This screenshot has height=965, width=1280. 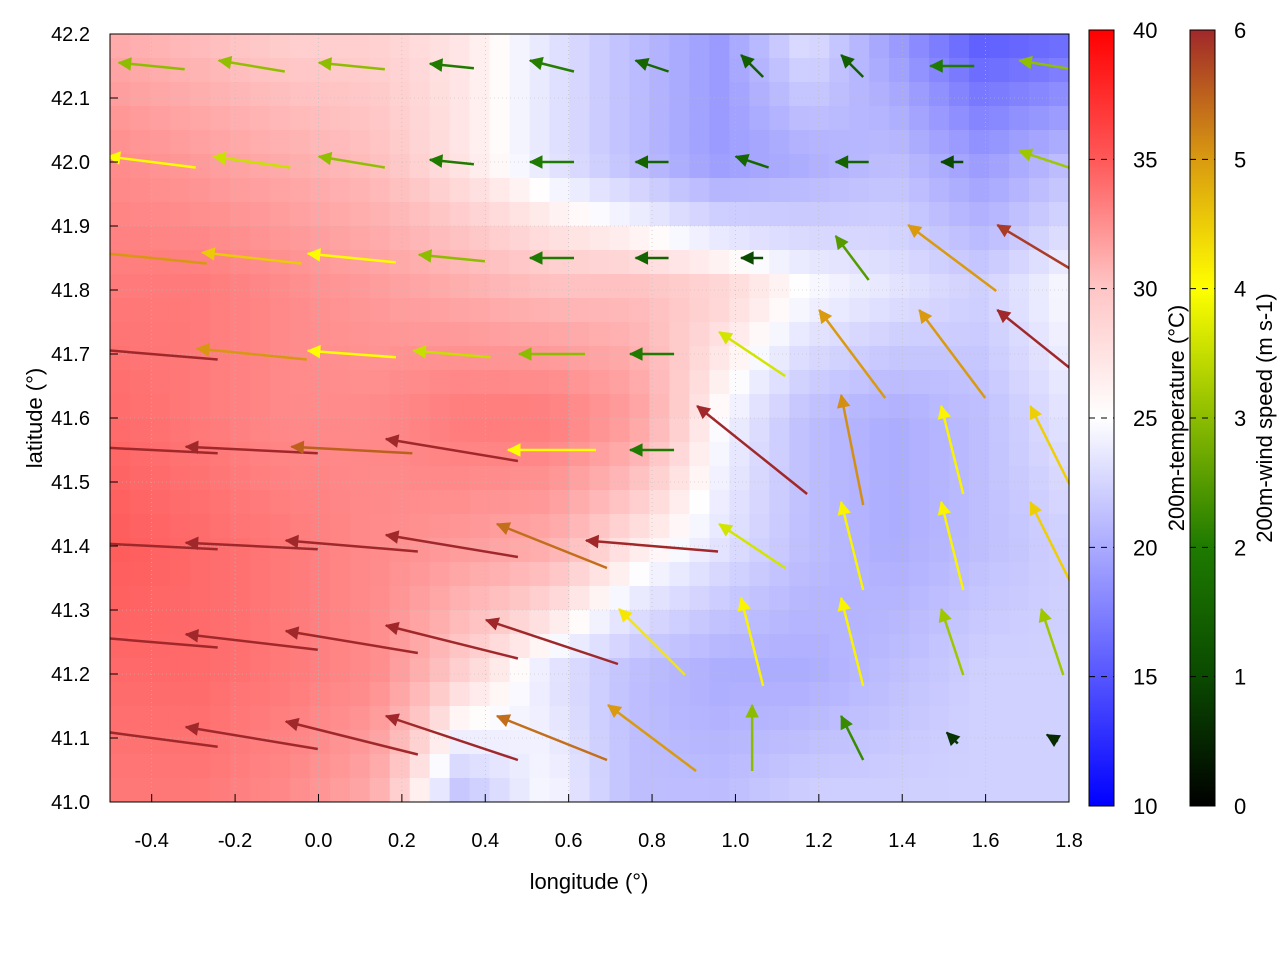 What do you see at coordinates (1240, 30) in the screenshot?
I see `colorbar-tick-label: 6` at bounding box center [1240, 30].